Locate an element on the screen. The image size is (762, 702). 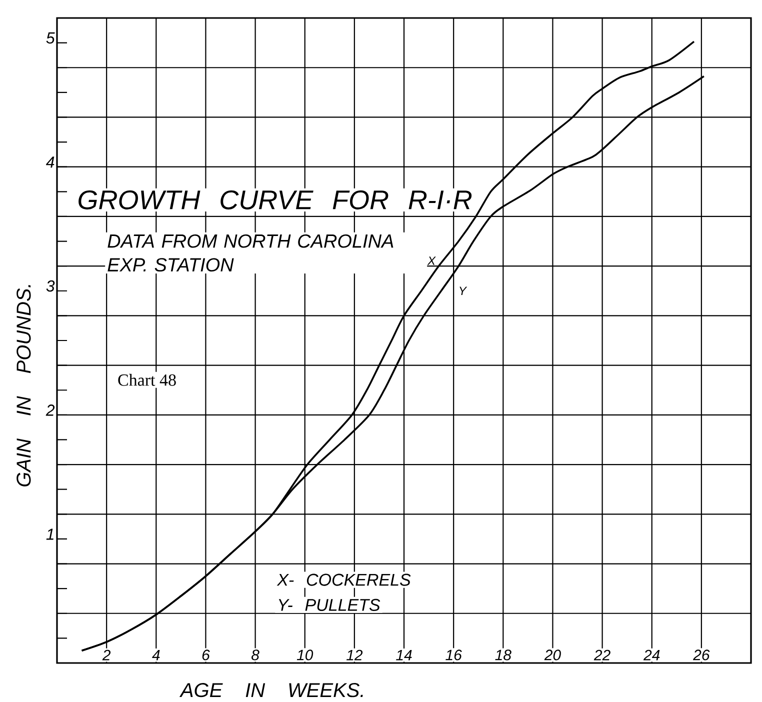
y-tick-label: 5 is located at coordinates (50, 38).